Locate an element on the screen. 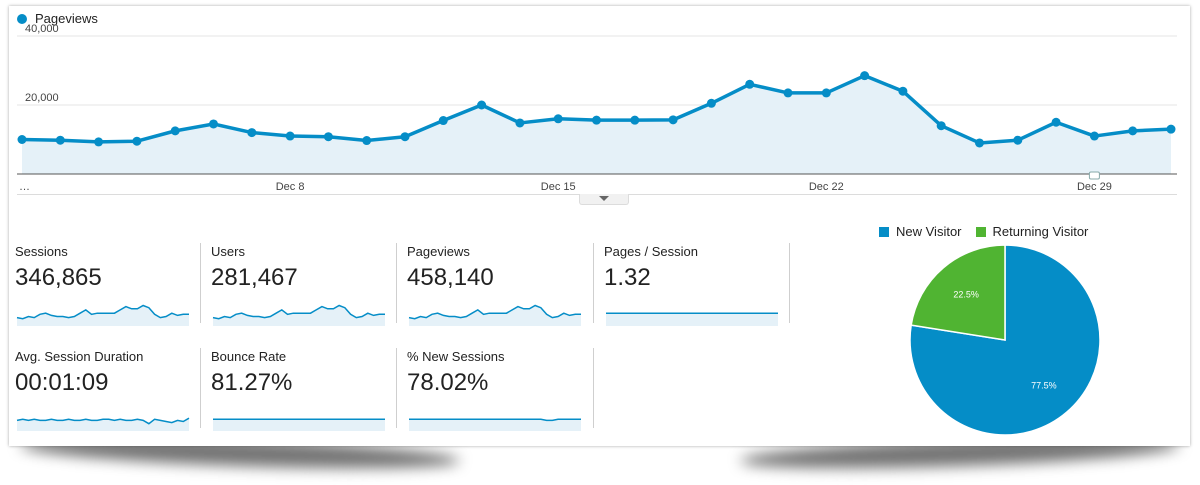  x-tick-label: Dec 8 is located at coordinates (290, 187).